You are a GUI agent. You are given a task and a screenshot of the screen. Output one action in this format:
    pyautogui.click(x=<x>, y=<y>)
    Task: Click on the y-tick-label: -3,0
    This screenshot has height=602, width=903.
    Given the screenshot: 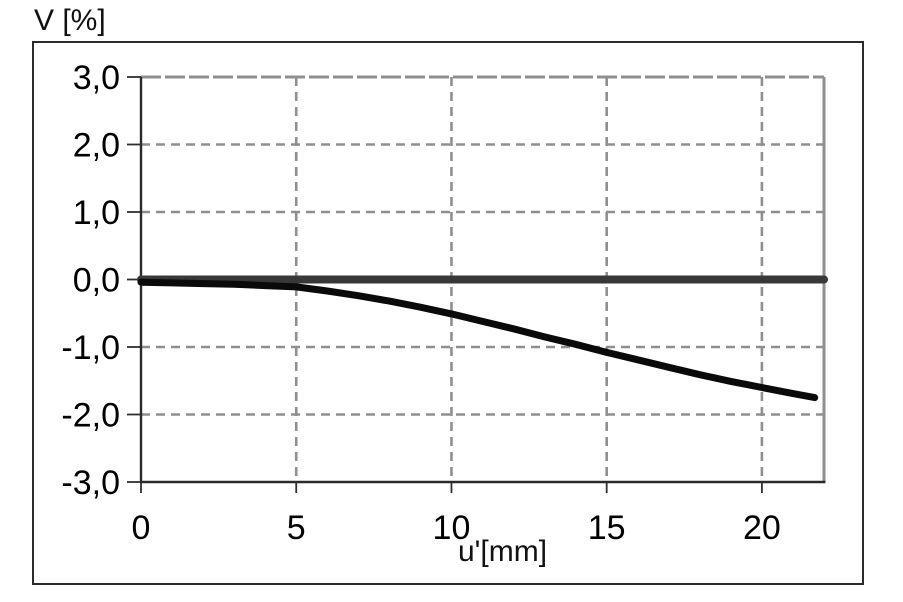 What is the action you would take?
    pyautogui.click(x=90, y=483)
    